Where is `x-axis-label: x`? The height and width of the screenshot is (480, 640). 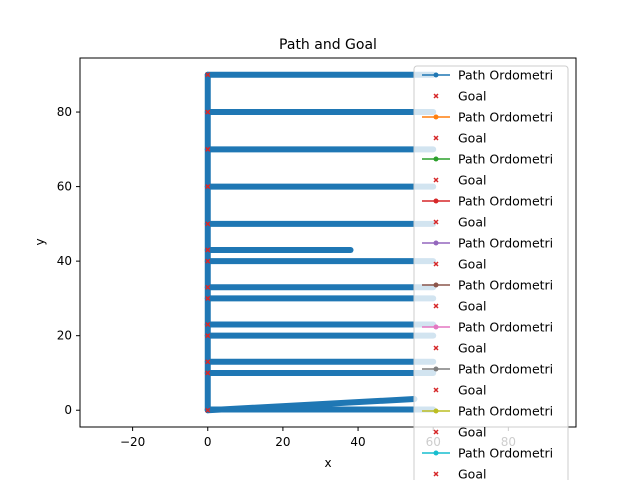 x-axis-label: x is located at coordinates (327, 463).